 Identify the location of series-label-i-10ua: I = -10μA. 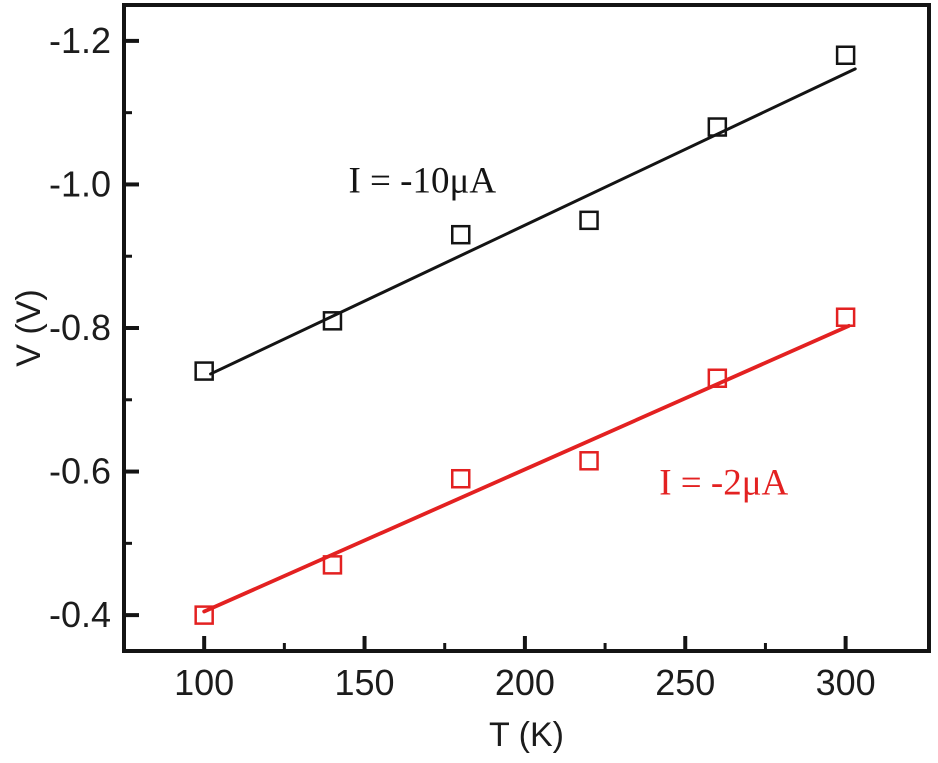
(422, 180).